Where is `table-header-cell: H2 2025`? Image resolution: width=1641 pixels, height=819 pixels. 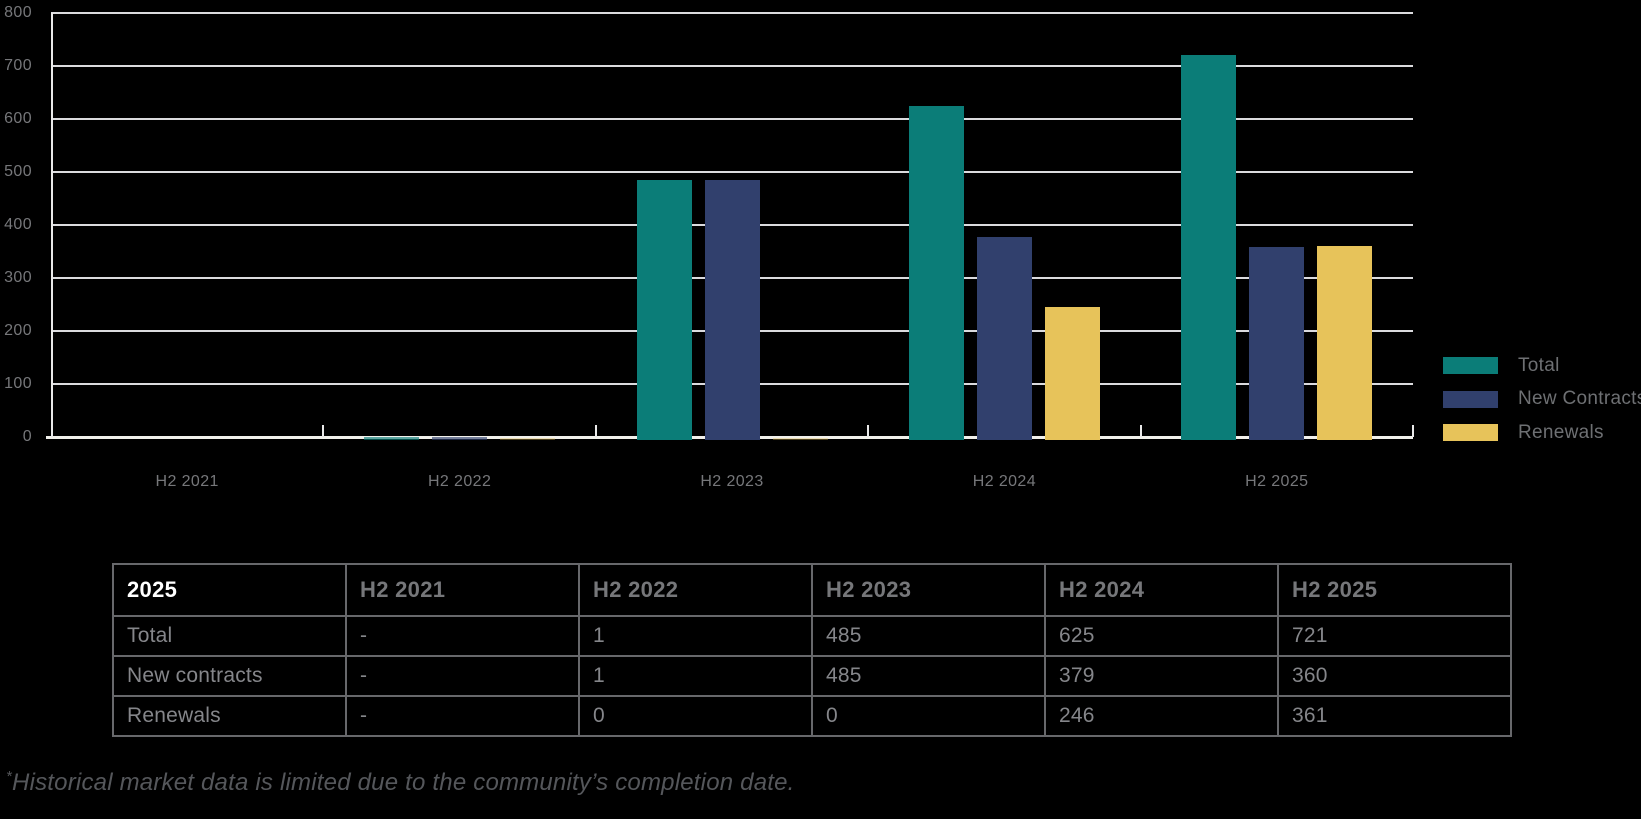 table-header-cell: H2 2025 is located at coordinates (1394, 590).